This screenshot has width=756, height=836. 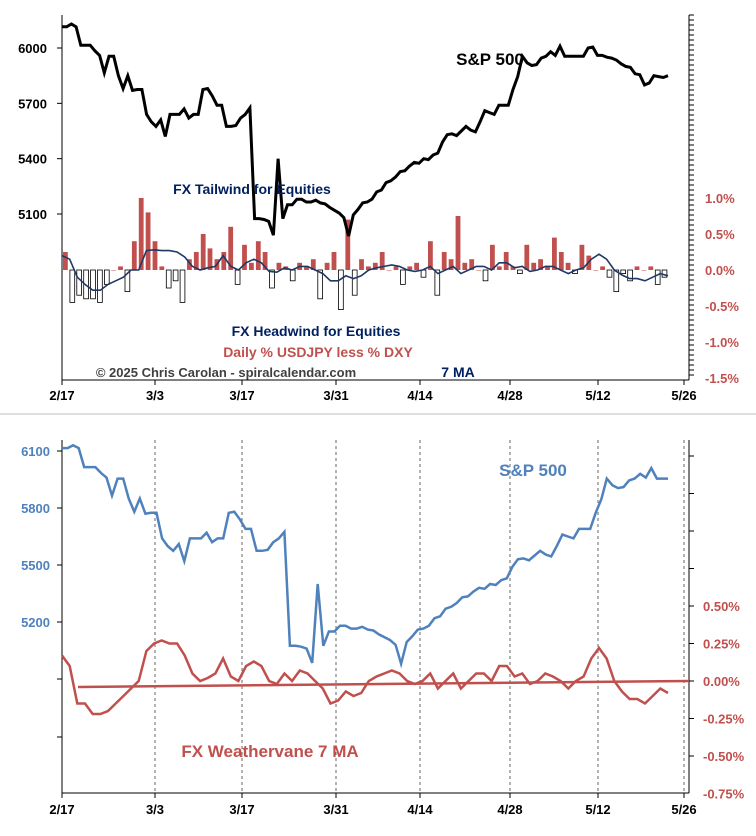 What do you see at coordinates (373, 391) in the screenshot?
I see `top-x-tick-labels: 2/17 3/3 3/17 3/31 4/14 4/28 5/12 5/26` at bounding box center [373, 391].